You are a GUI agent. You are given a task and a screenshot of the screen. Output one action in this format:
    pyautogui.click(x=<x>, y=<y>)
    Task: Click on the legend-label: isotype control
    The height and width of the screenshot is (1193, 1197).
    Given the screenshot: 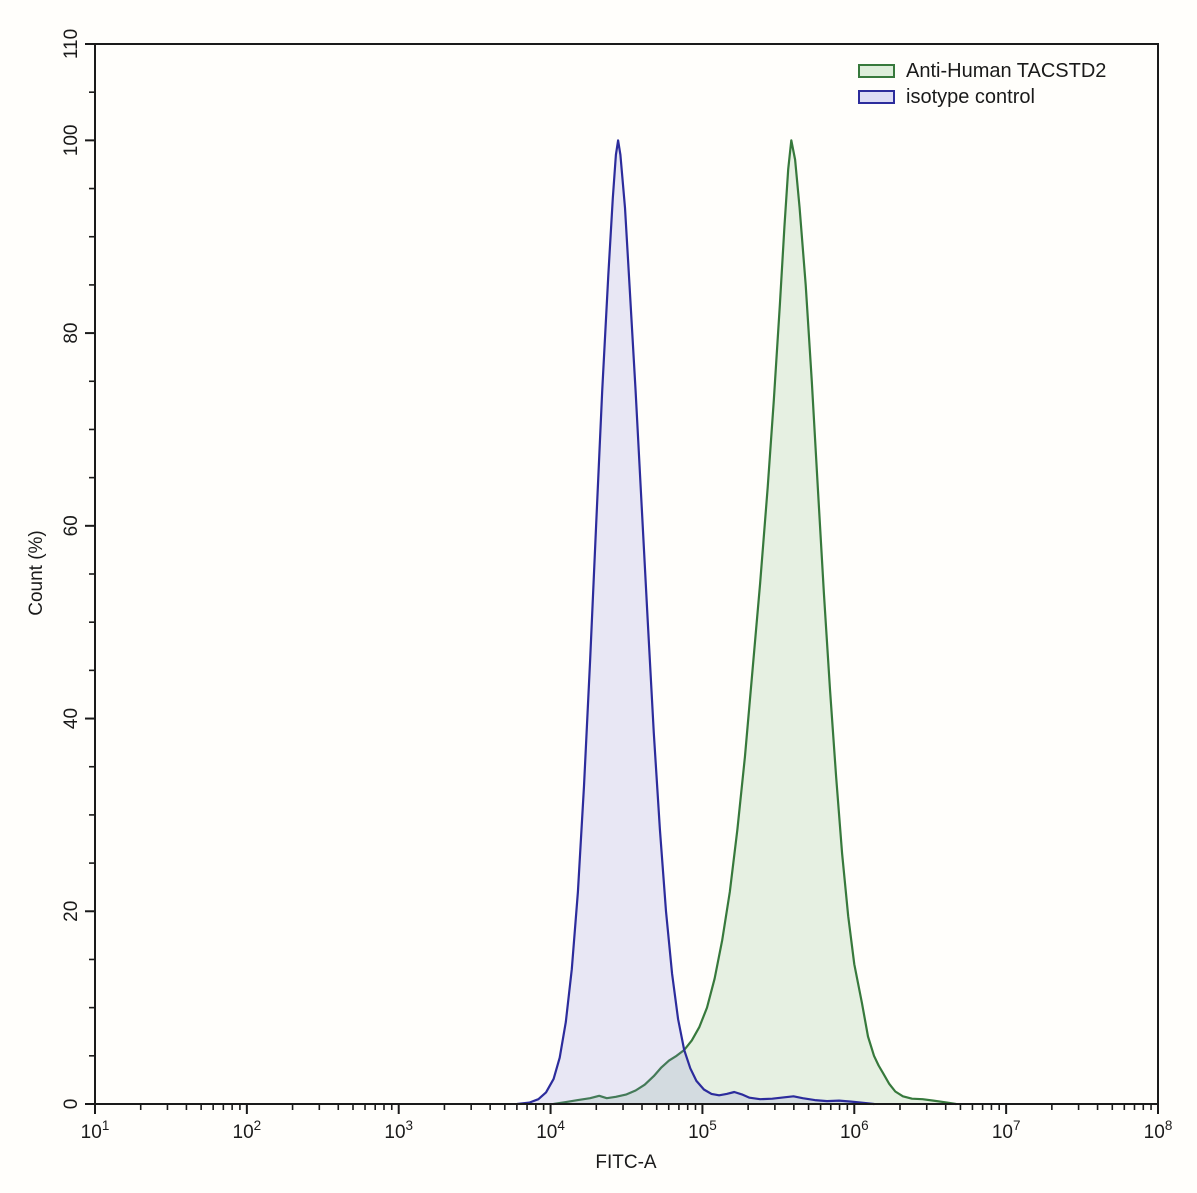 What is the action you would take?
    pyautogui.click(x=970, y=97)
    